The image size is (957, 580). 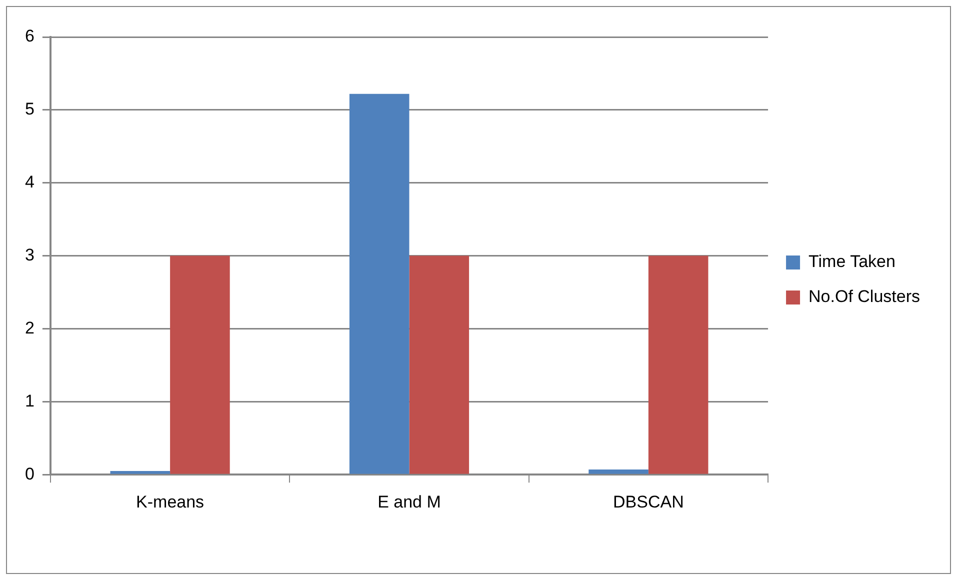 I want to click on legend-label: Time Taken, so click(x=852, y=262).